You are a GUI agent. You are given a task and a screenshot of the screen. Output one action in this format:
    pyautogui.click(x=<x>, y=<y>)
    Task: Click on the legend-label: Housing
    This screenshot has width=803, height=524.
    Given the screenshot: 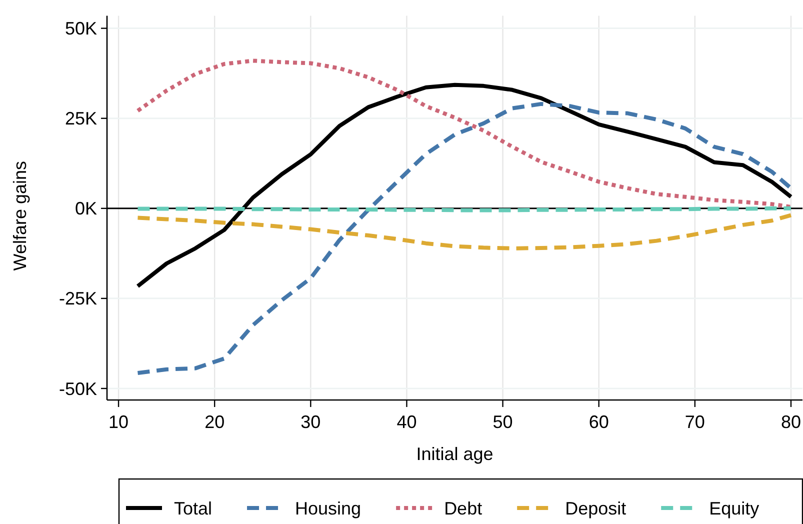 What is the action you would take?
    pyautogui.click(x=328, y=508)
    